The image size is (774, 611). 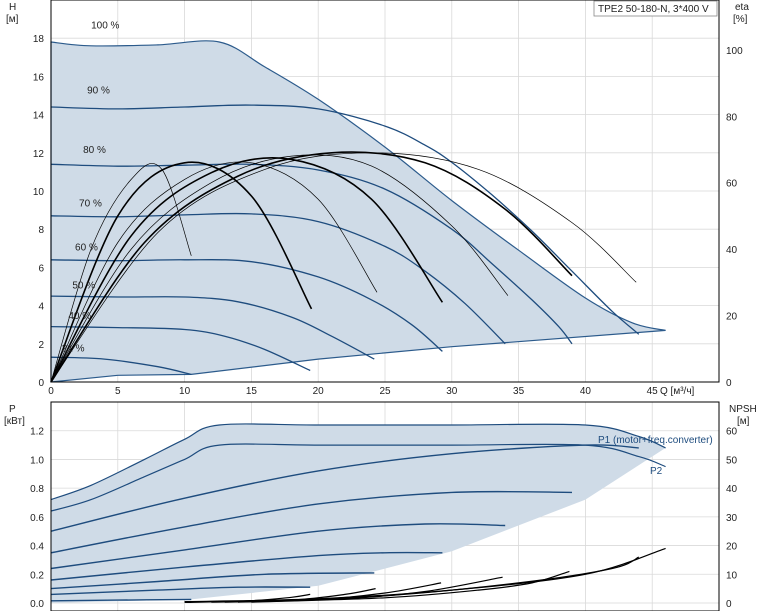 What do you see at coordinates (732, 547) in the screenshot?
I see `npsh-tick-label: 20` at bounding box center [732, 547].